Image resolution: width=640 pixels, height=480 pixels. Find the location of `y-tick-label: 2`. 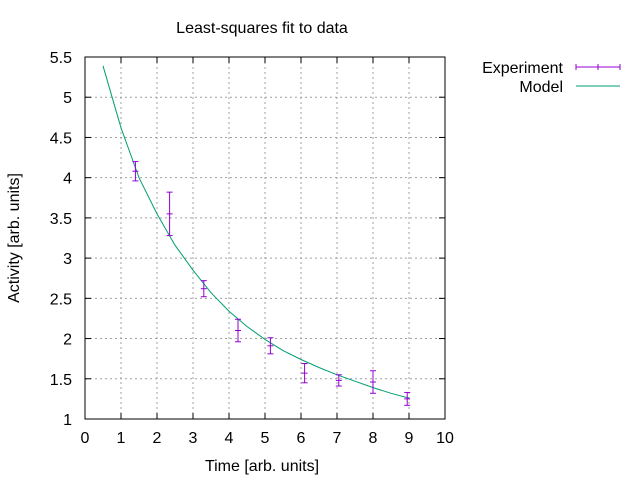

y-tick-label: 2 is located at coordinates (67, 340).